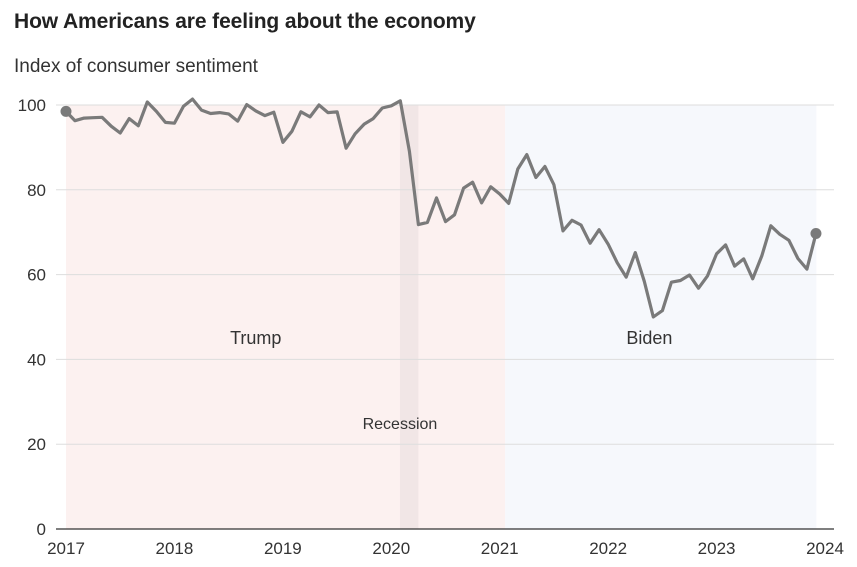 The height and width of the screenshot is (567, 857). Describe the element at coordinates (36, 275) in the screenshot. I see `y-tick-label: 60` at that location.